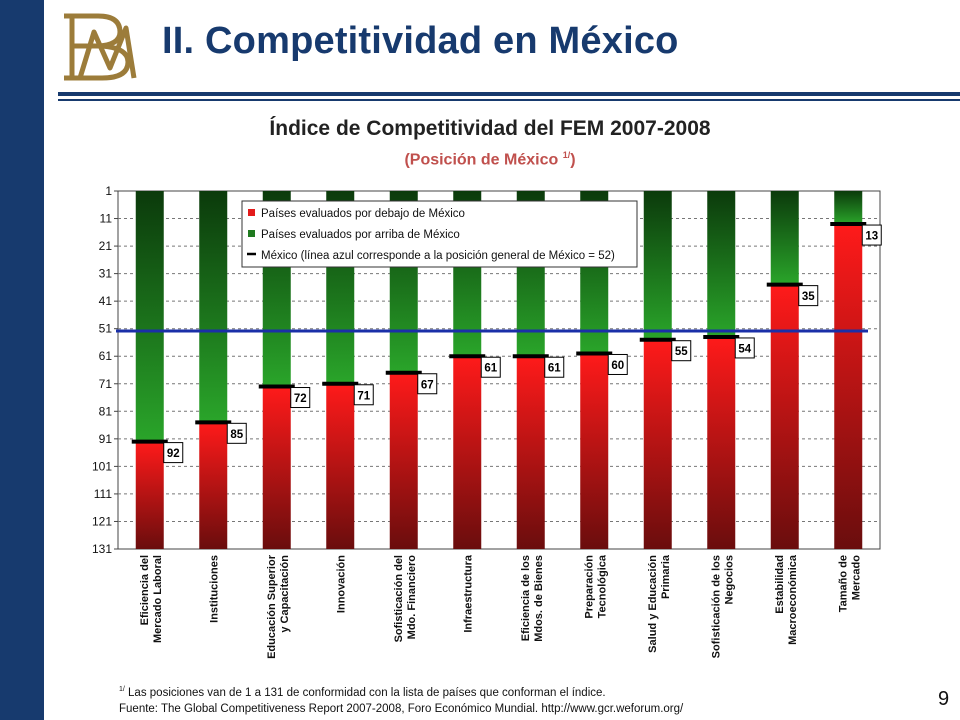 This screenshot has width=960, height=720. What do you see at coordinates (843, 583) in the screenshot?
I see `x-category-label: Tamaño de` at bounding box center [843, 583].